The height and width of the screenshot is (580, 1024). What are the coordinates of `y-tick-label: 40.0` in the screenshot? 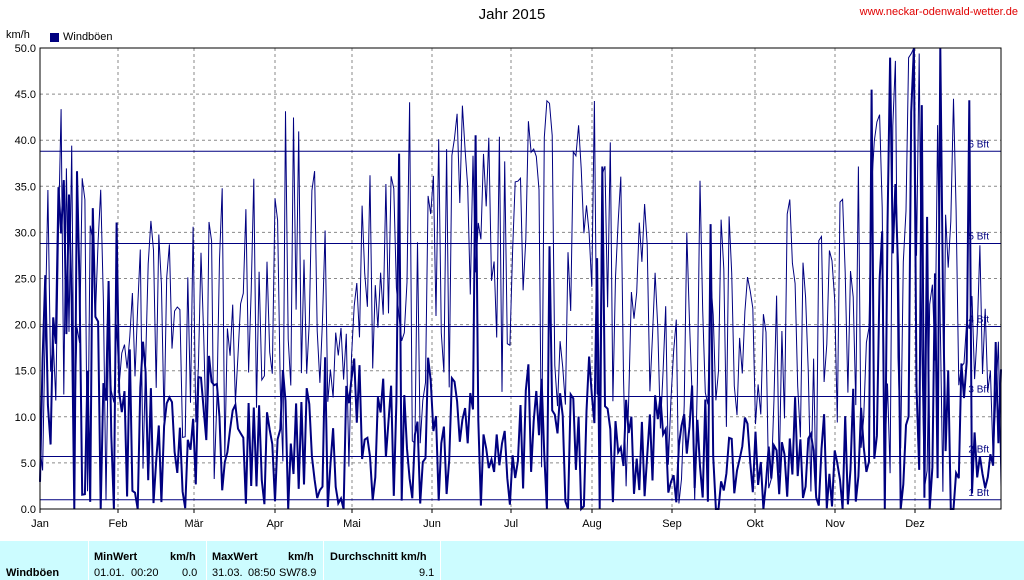 It's located at (25, 141).